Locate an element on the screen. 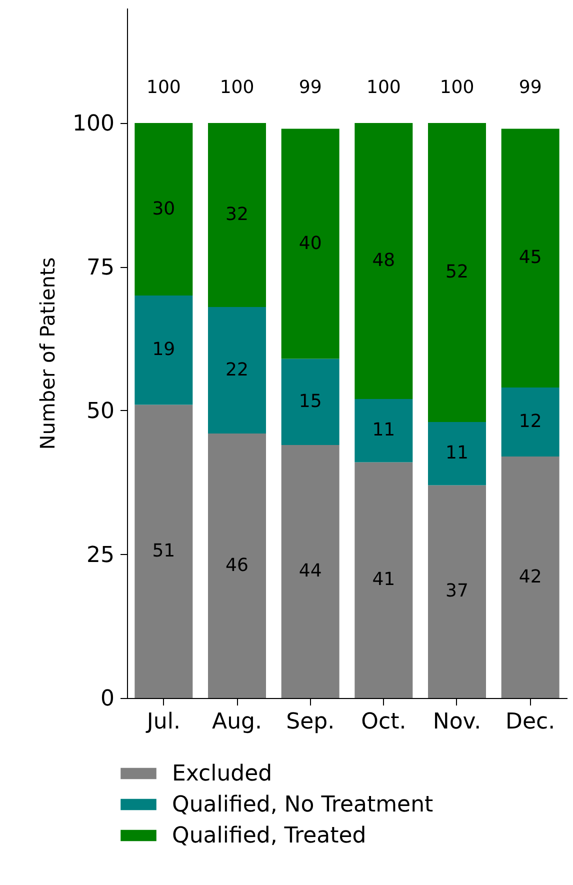  data-label: 46 is located at coordinates (237, 565).